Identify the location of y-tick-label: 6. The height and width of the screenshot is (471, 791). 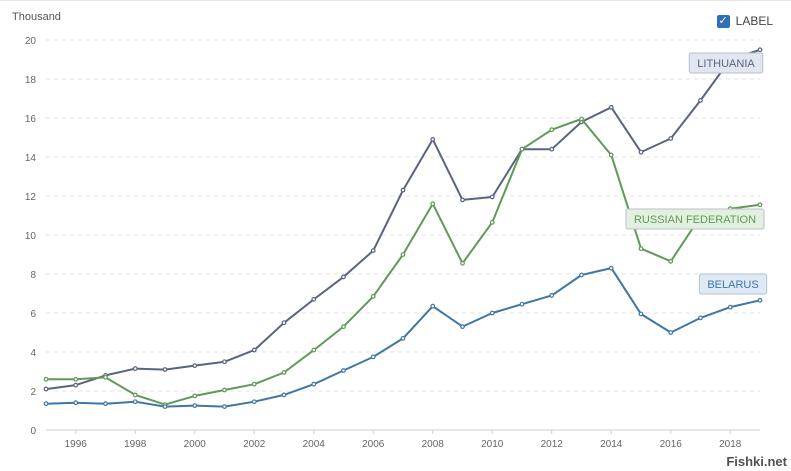
(33, 314).